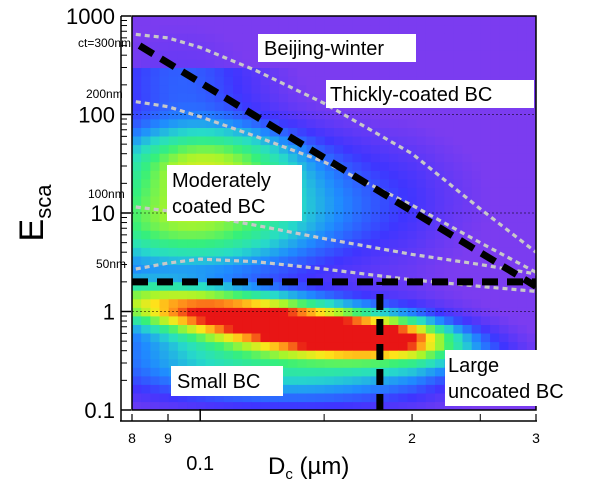  I want to click on label-beijing-winter: Beijing-winter, so click(324, 49).